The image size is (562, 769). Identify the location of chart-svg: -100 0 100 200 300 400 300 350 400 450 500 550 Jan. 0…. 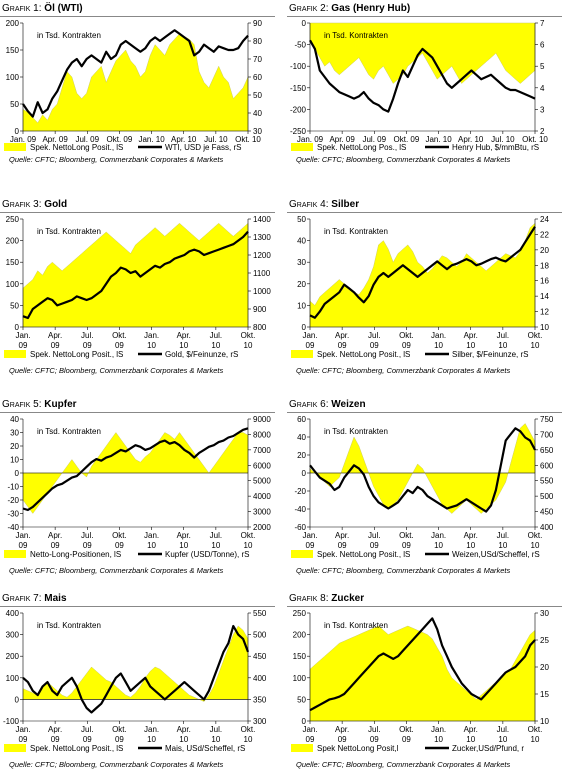
(135, 681).